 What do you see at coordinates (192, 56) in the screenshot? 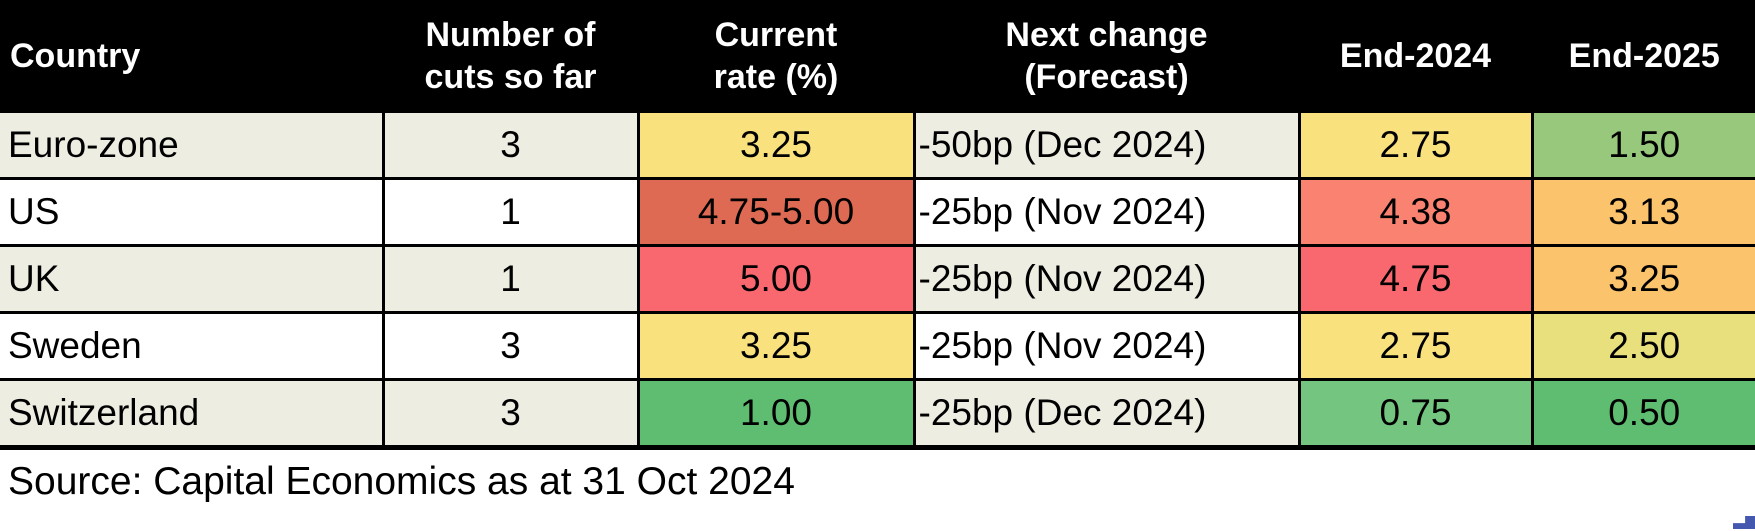
I see `header-country: Country` at bounding box center [192, 56].